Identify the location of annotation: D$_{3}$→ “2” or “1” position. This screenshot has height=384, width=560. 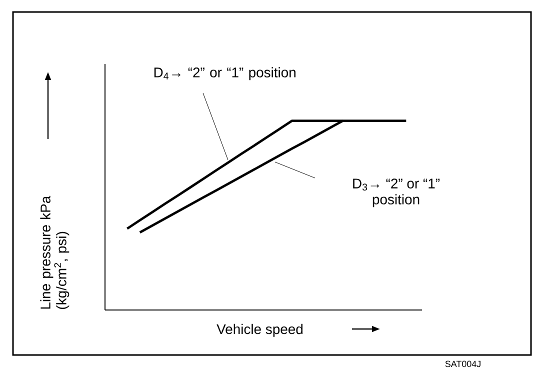
(396, 193).